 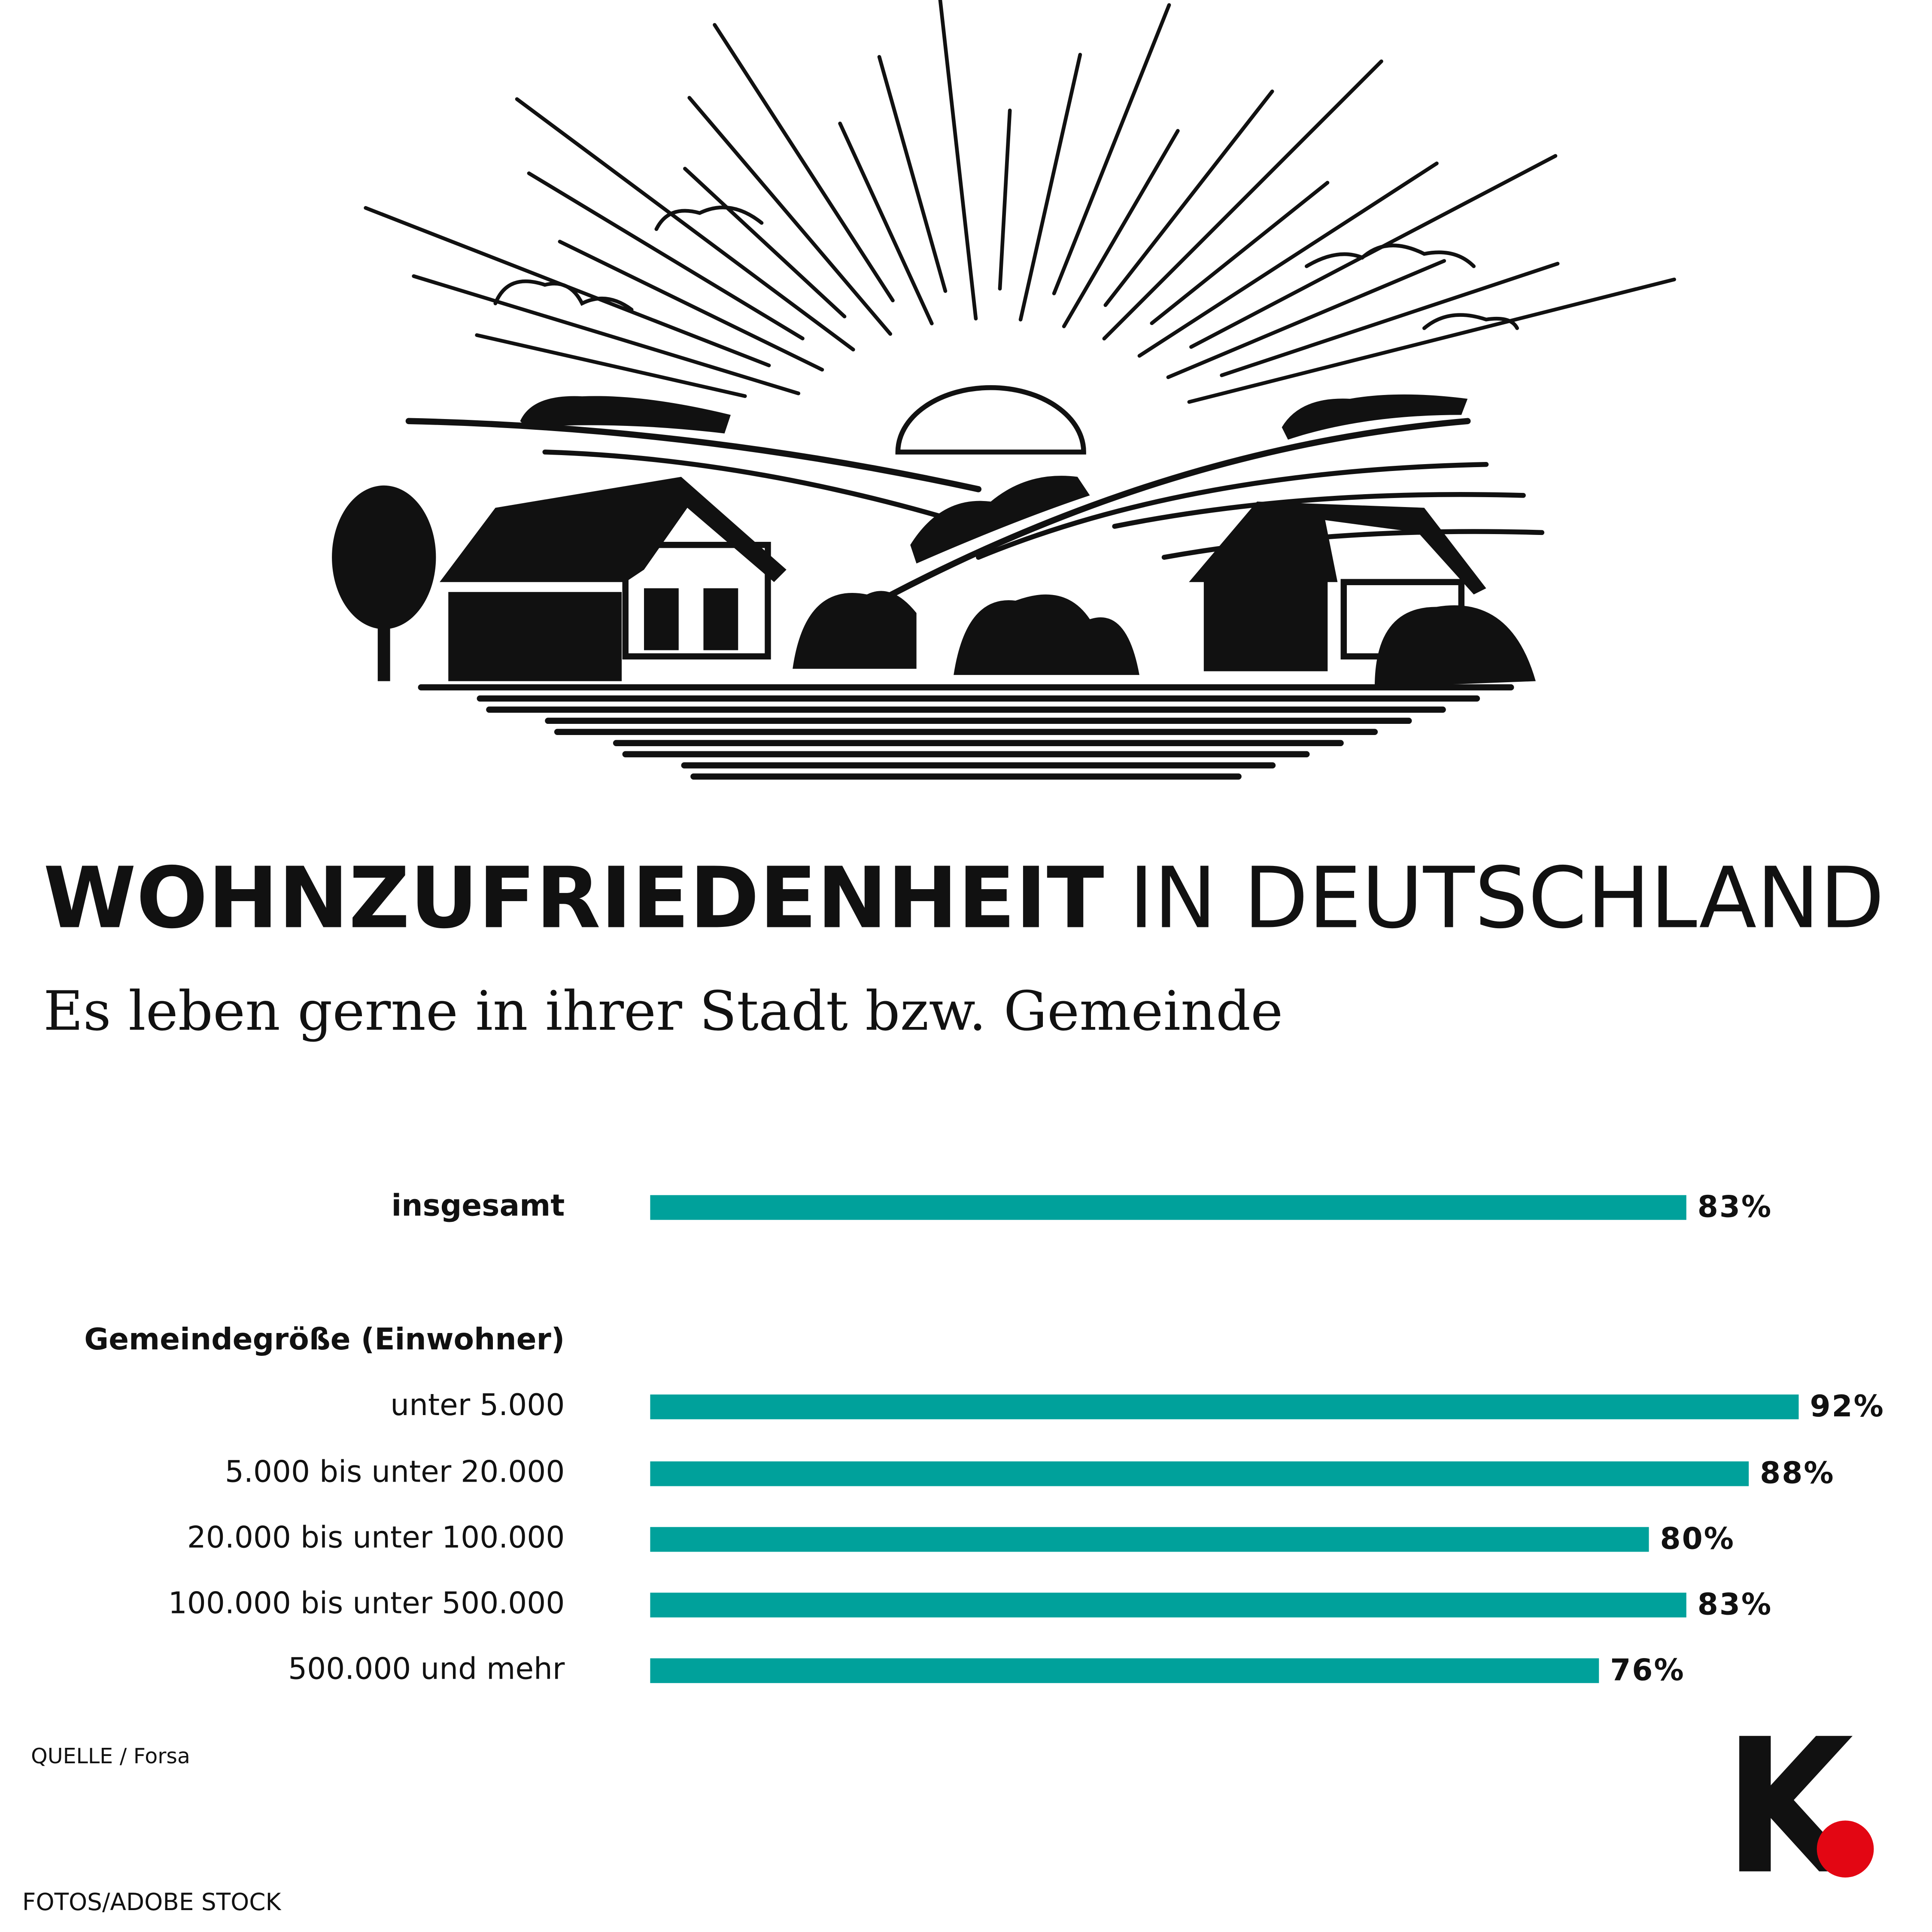 I want to click on category-label: 100.000 bis unter 500.000, so click(x=366, y=1603).